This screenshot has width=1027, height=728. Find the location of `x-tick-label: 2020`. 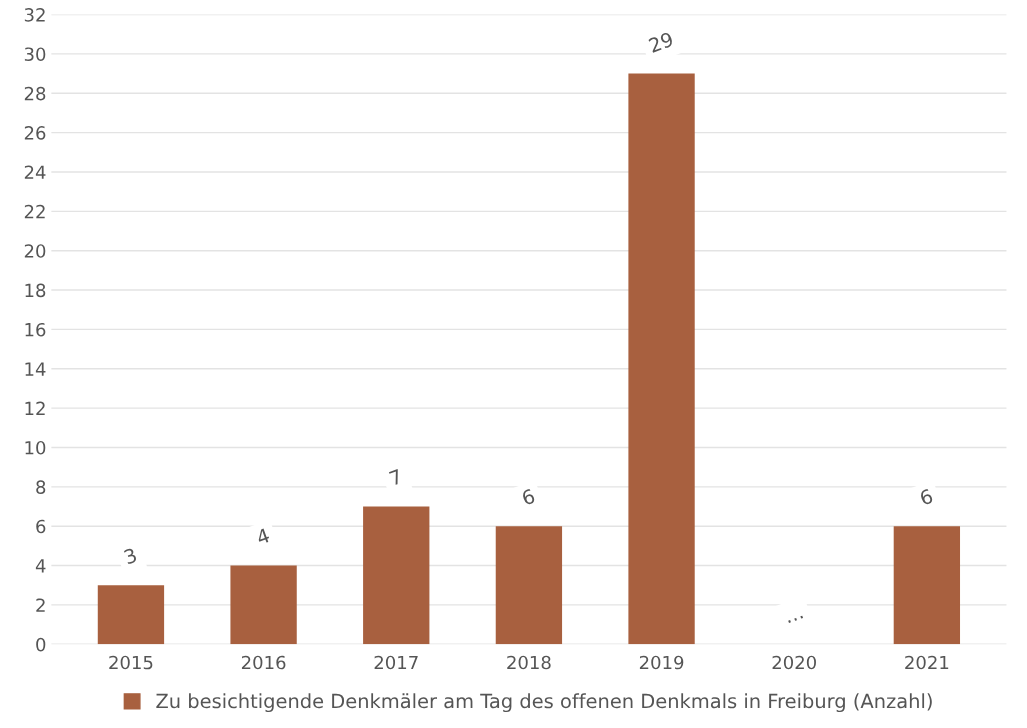

x-tick-label: 2020 is located at coordinates (794, 662).